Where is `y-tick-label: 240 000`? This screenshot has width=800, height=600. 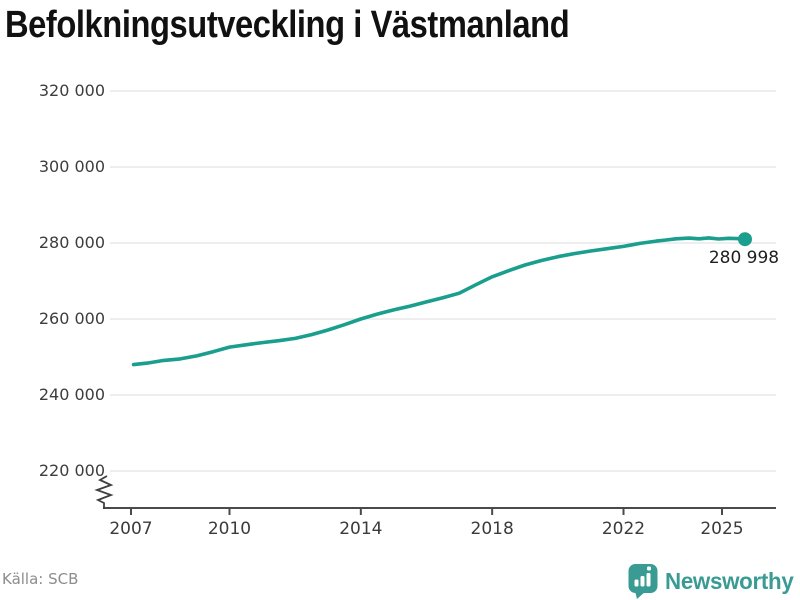
y-tick-label: 240 000 is located at coordinates (71, 394).